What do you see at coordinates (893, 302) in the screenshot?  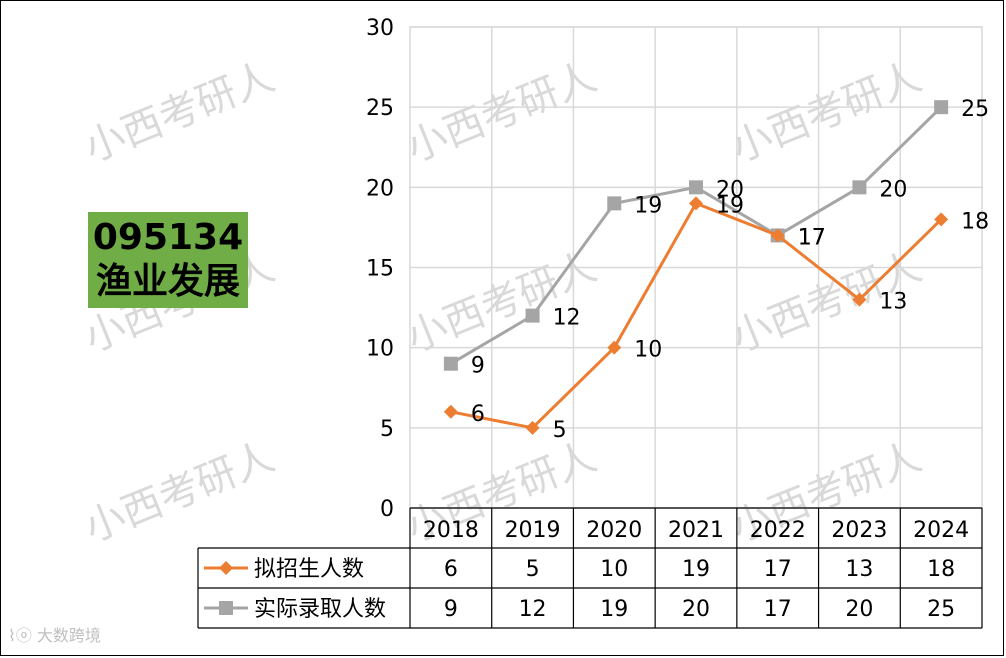 I see `data-label: 13` at bounding box center [893, 302].